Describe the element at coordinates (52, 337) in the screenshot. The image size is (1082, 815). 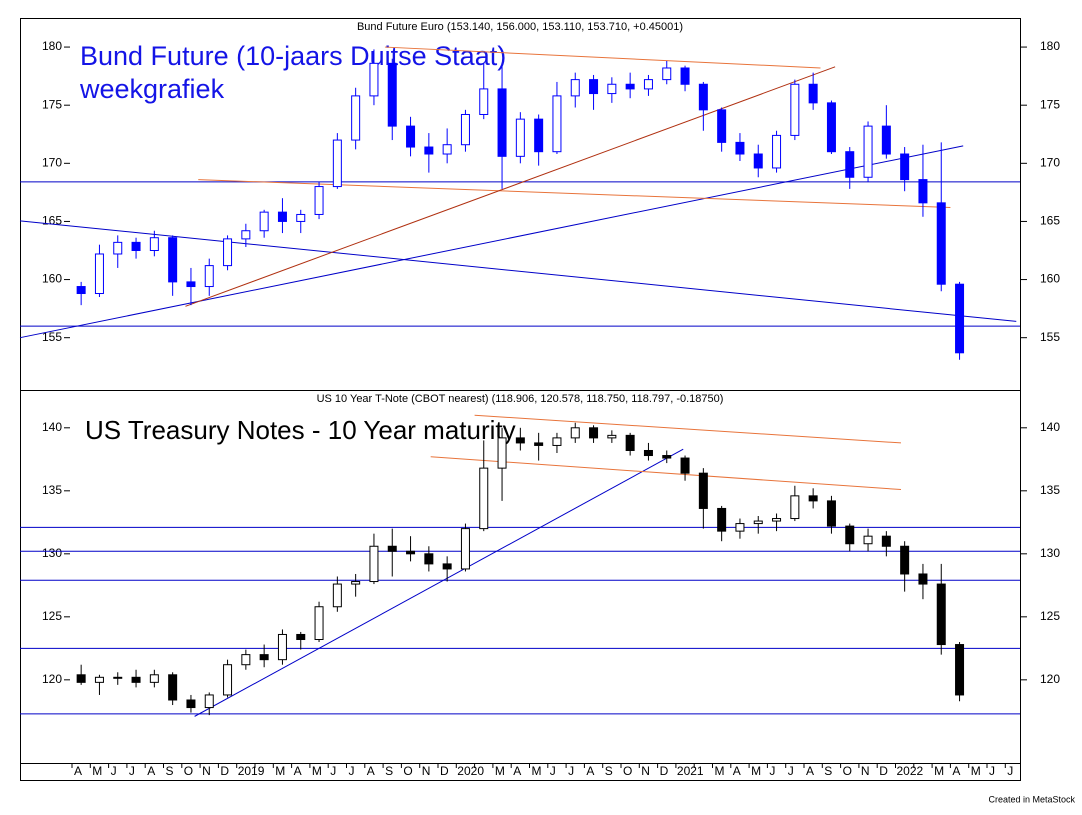
I see `y-tick-label: 155` at that location.